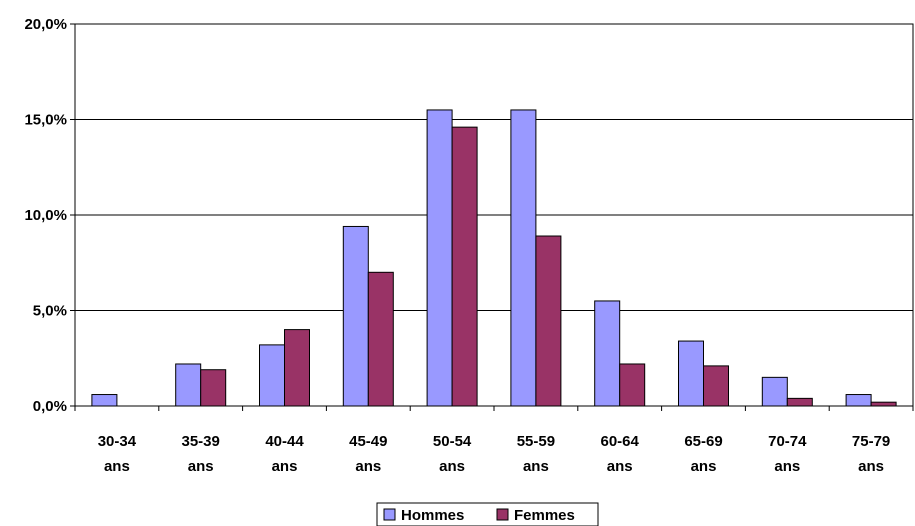  I want to click on y-tick-label: 0,0%, so click(50, 406).